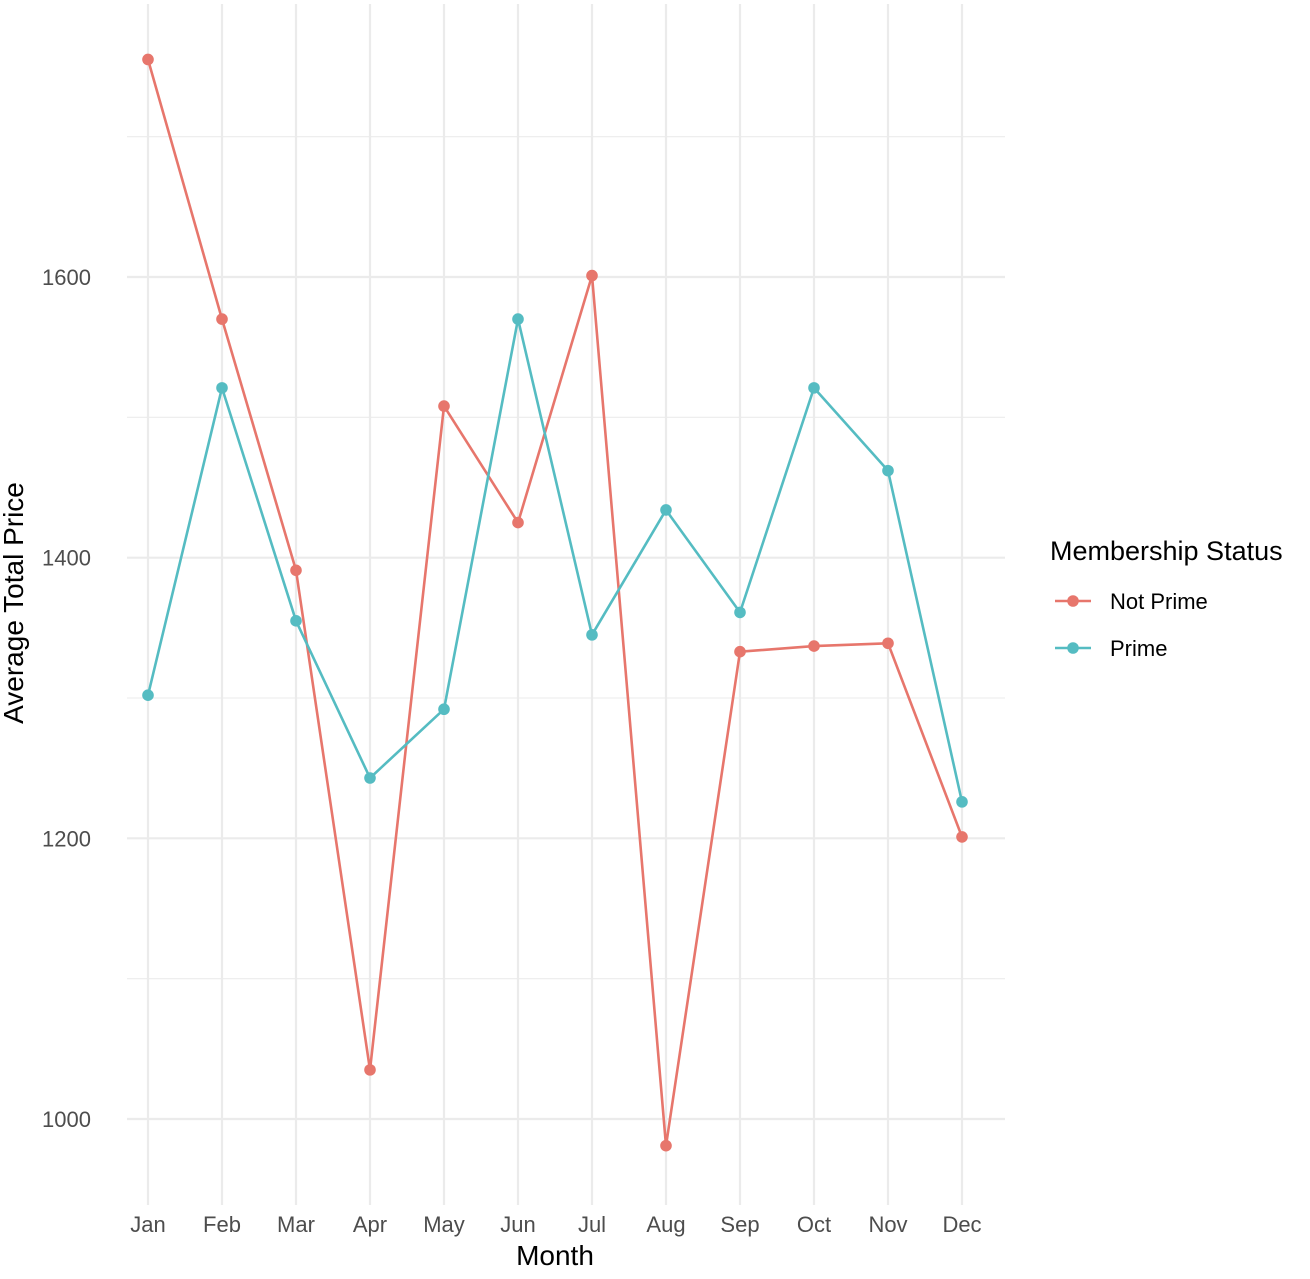 The height and width of the screenshot is (1279, 1310). I want to click on y-tick-label: 1000, so click(66, 1119).